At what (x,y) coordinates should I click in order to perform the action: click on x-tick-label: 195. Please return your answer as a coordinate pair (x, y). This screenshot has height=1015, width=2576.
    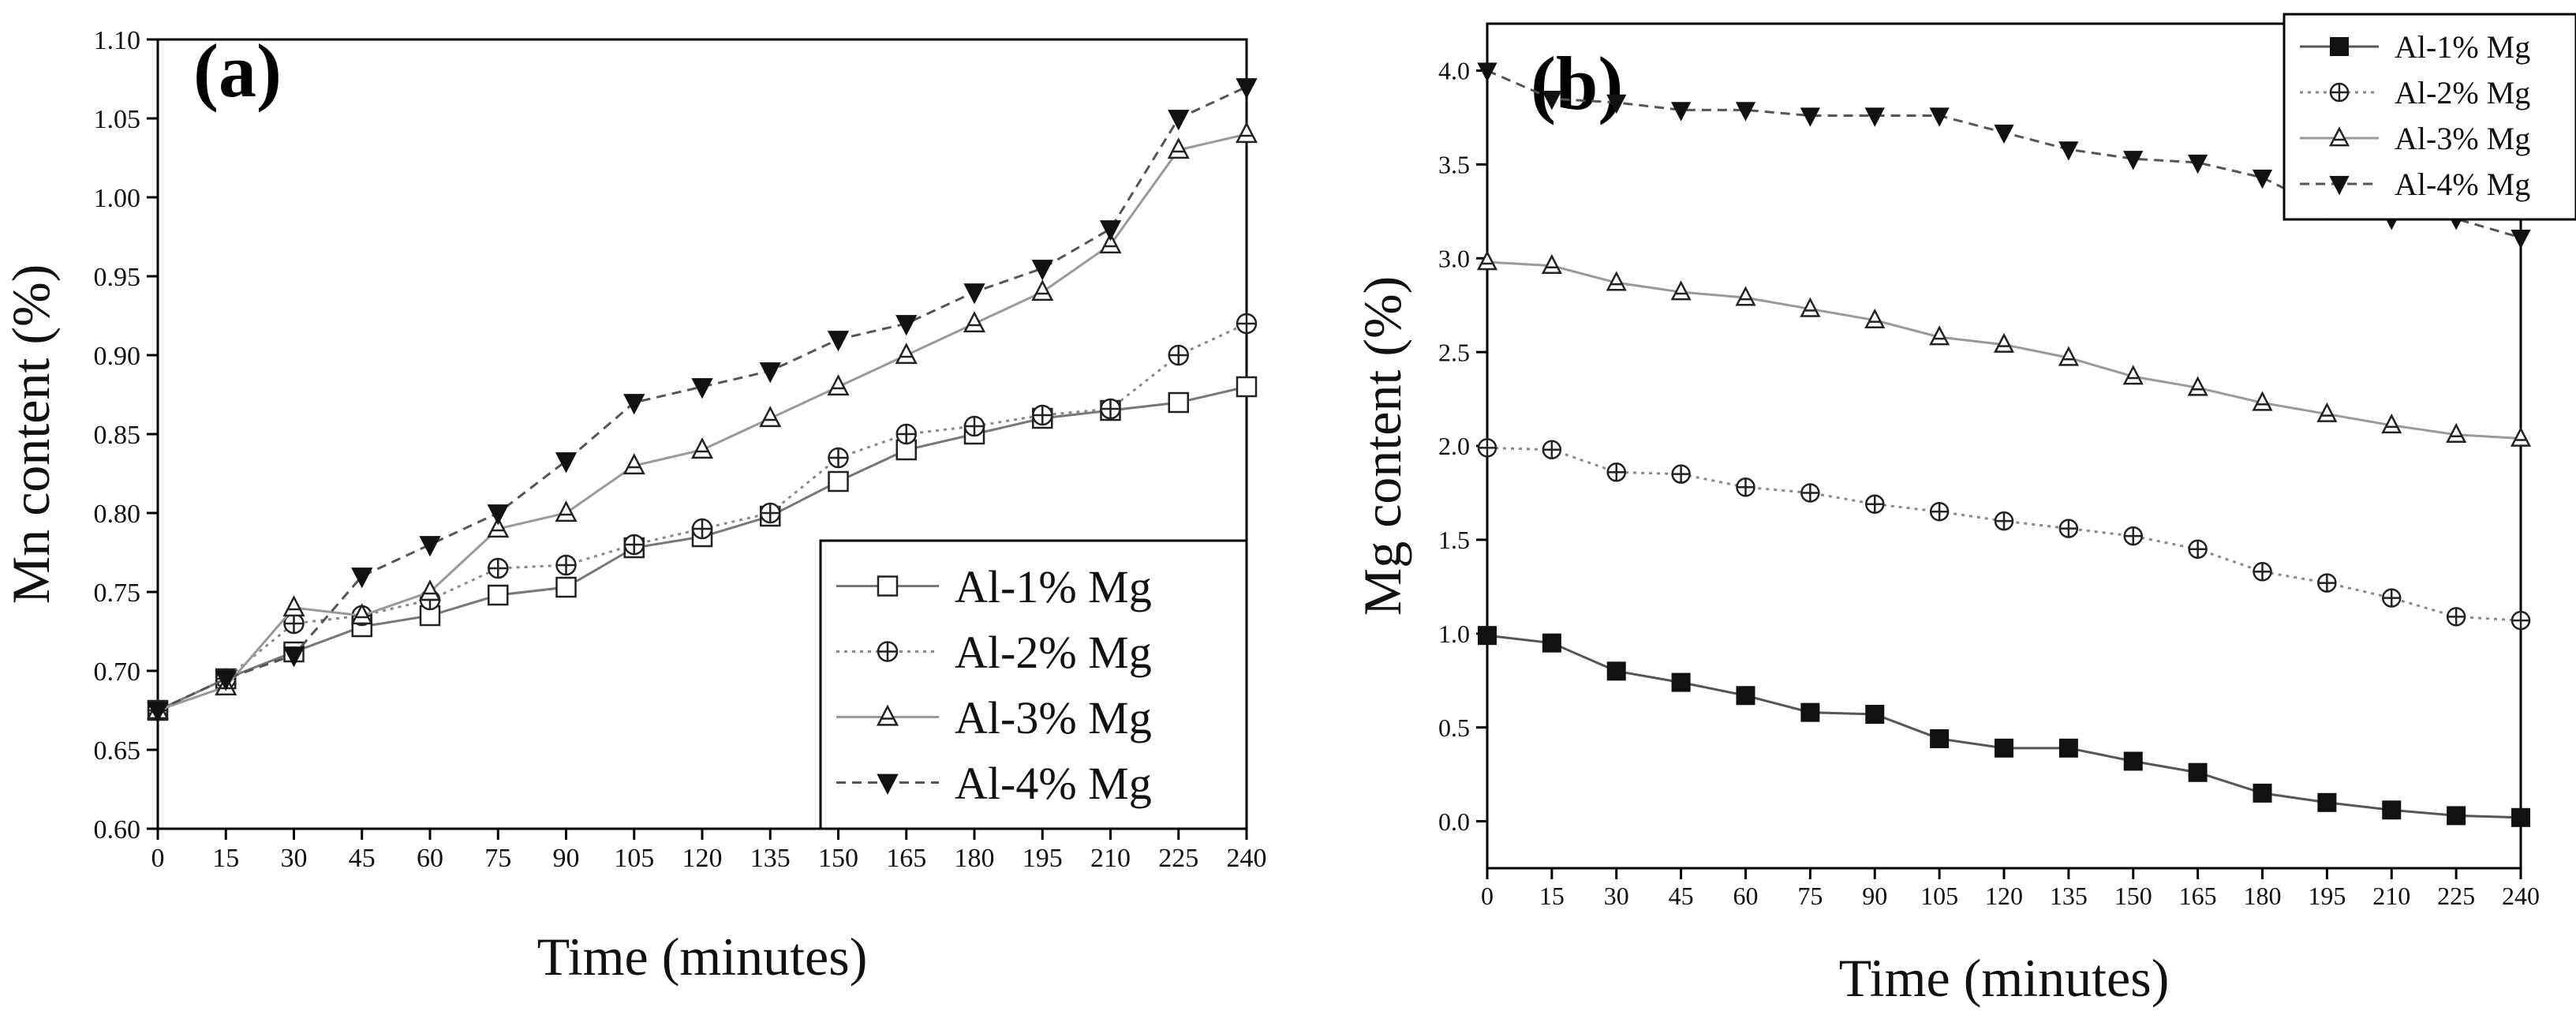
    Looking at the image, I should click on (2327, 896).